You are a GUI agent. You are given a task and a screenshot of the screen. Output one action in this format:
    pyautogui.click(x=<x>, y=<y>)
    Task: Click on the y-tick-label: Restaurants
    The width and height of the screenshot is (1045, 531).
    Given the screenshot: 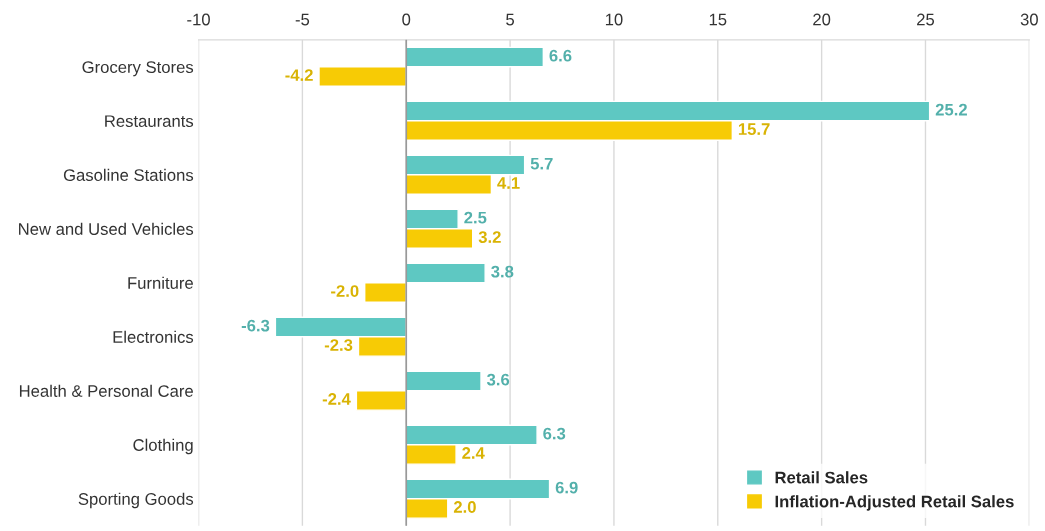 What is the action you would take?
    pyautogui.click(x=149, y=121)
    